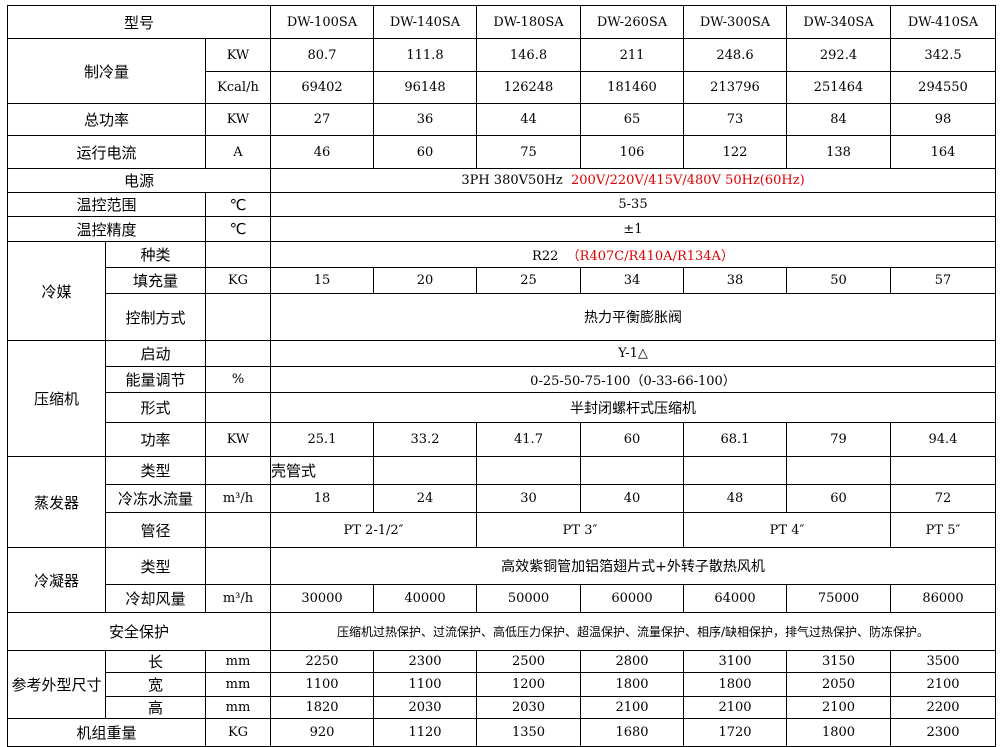 This screenshot has width=1000, height=747. I want to click on table-row: 冷媒 种类 R22 （R407C/R410A/R134A）, so click(501, 291).